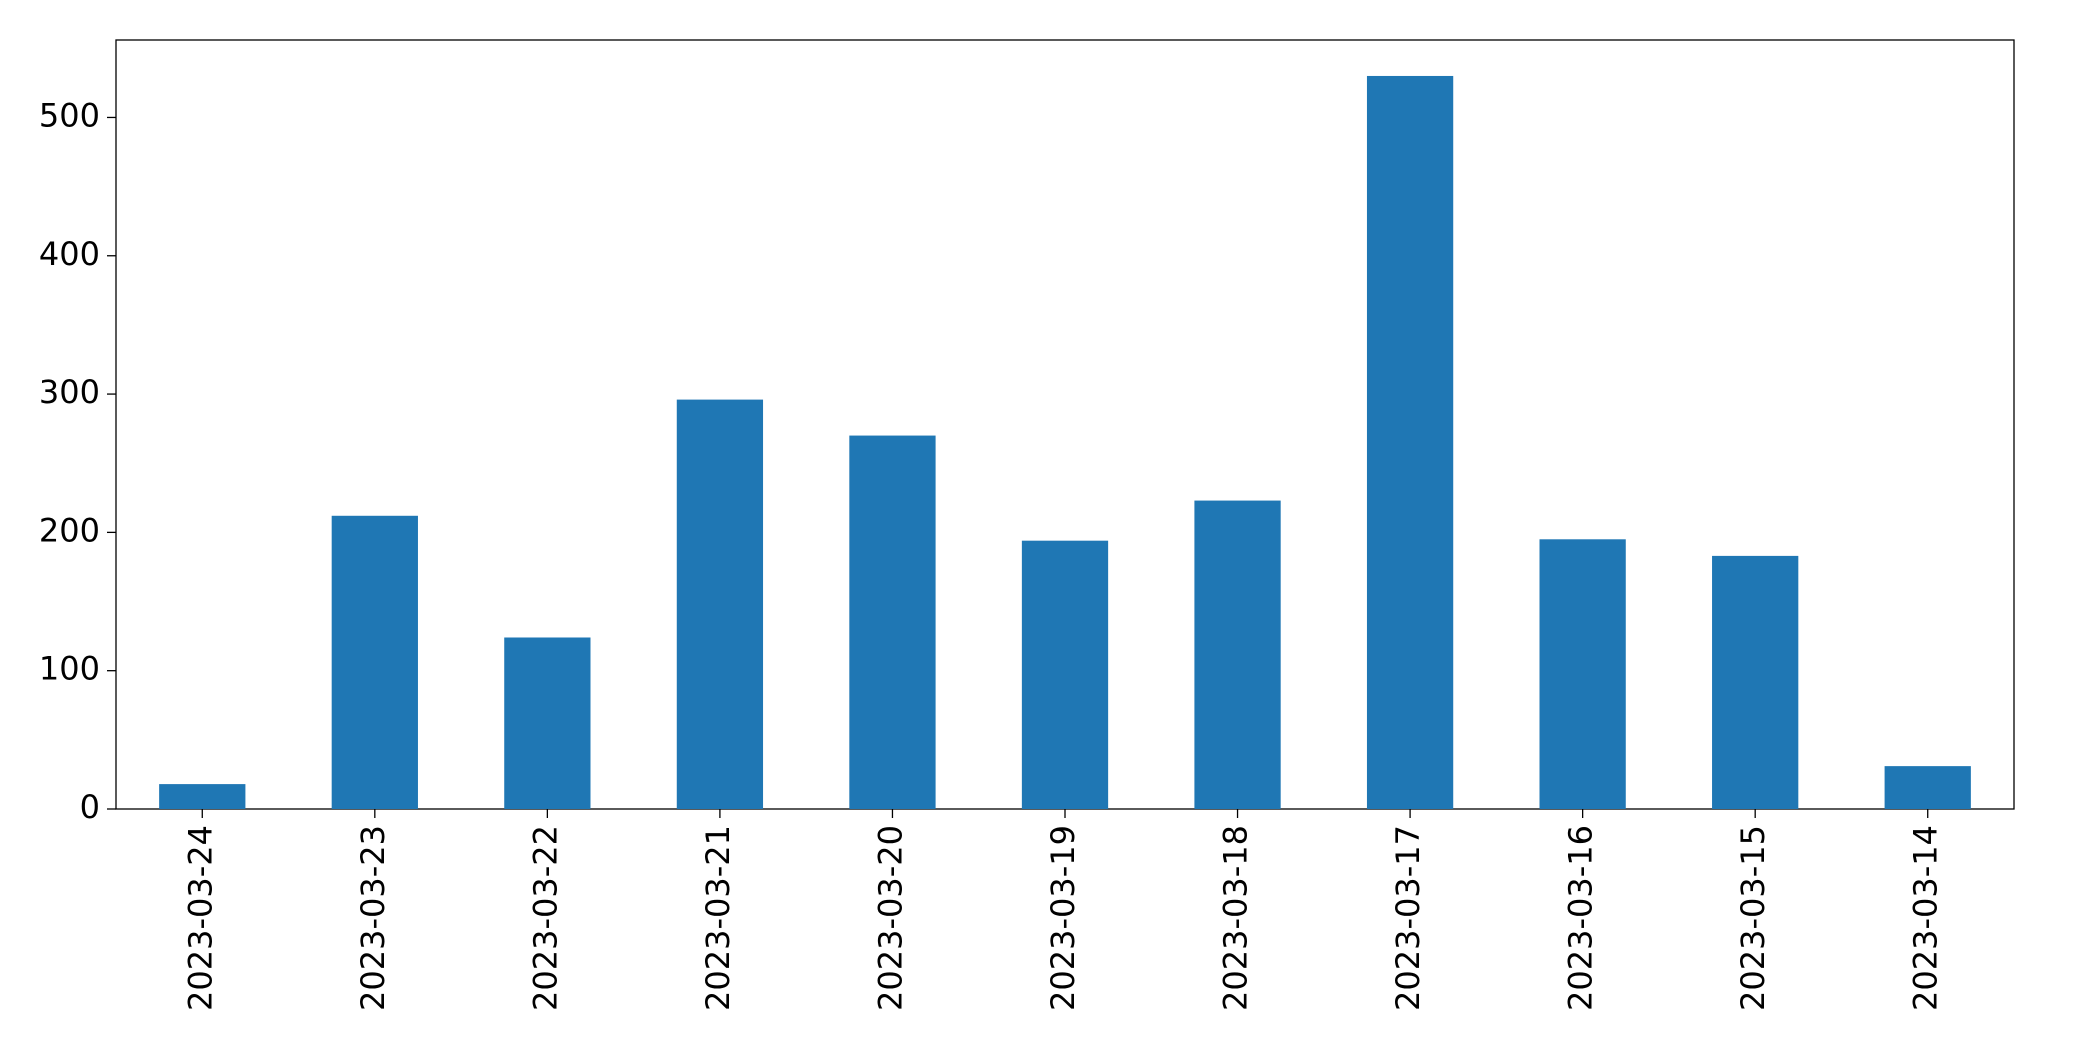 This screenshot has width=2093, height=1061. I want to click on x-tick-label: 2023-03-14, so click(1926, 918).